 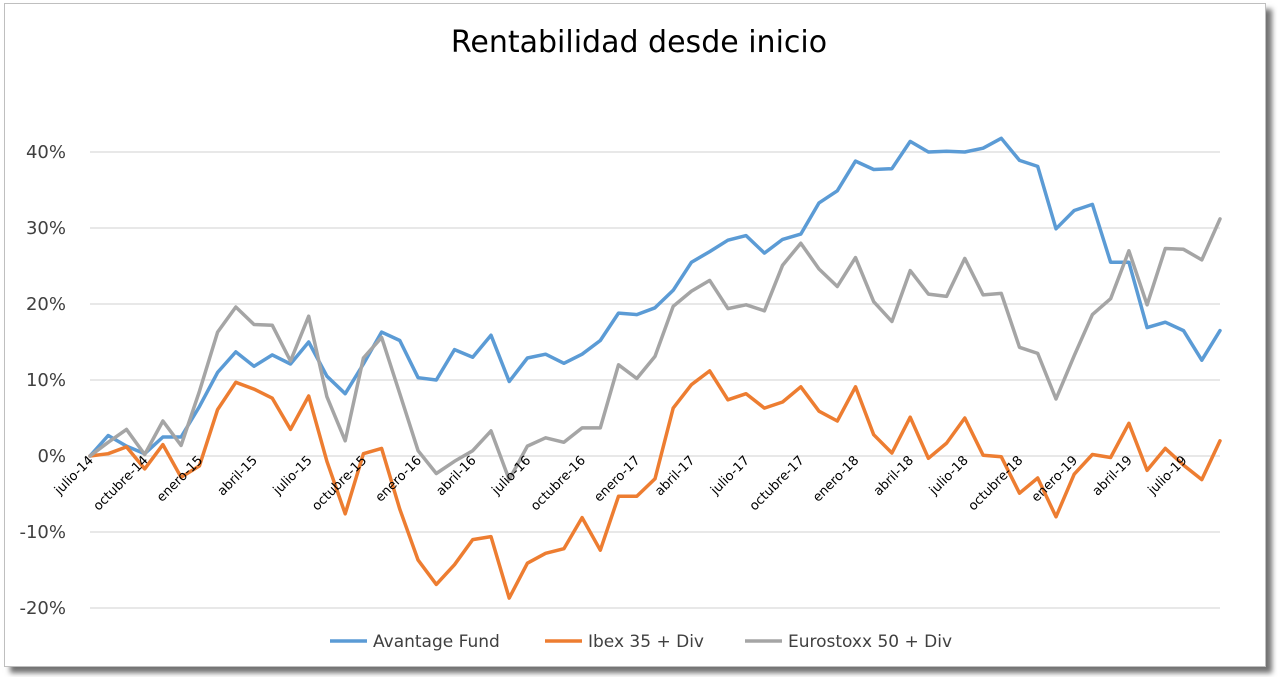 What do you see at coordinates (51, 456) in the screenshot?
I see `y-tick-label: 0%` at bounding box center [51, 456].